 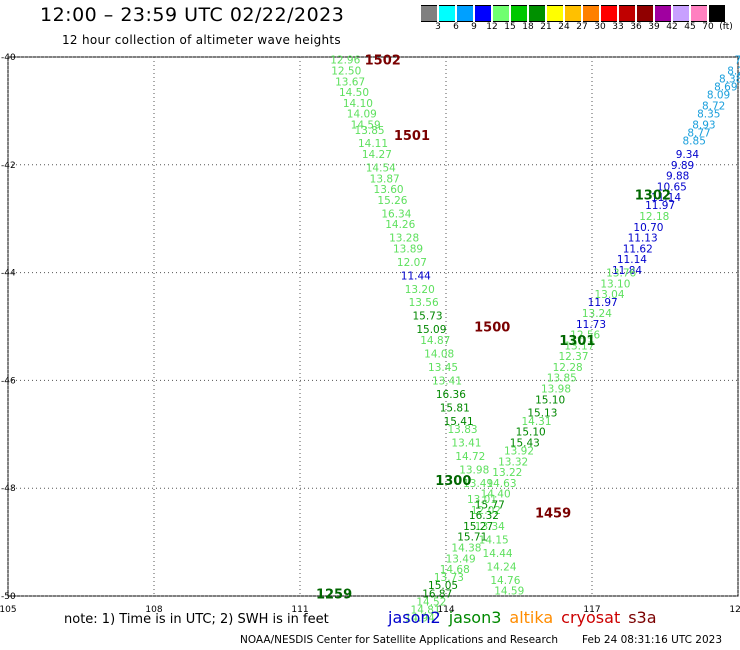 I want to click on swh-data-label: 12.56, so click(x=585, y=336).